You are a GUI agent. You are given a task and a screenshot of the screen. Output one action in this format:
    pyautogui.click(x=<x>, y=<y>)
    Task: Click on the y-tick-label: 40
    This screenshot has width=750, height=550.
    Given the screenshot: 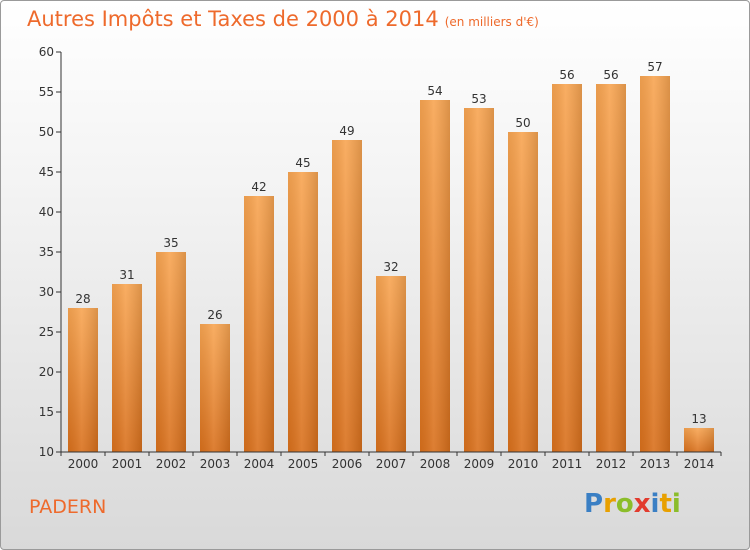 What is the action you would take?
    pyautogui.click(x=46, y=212)
    